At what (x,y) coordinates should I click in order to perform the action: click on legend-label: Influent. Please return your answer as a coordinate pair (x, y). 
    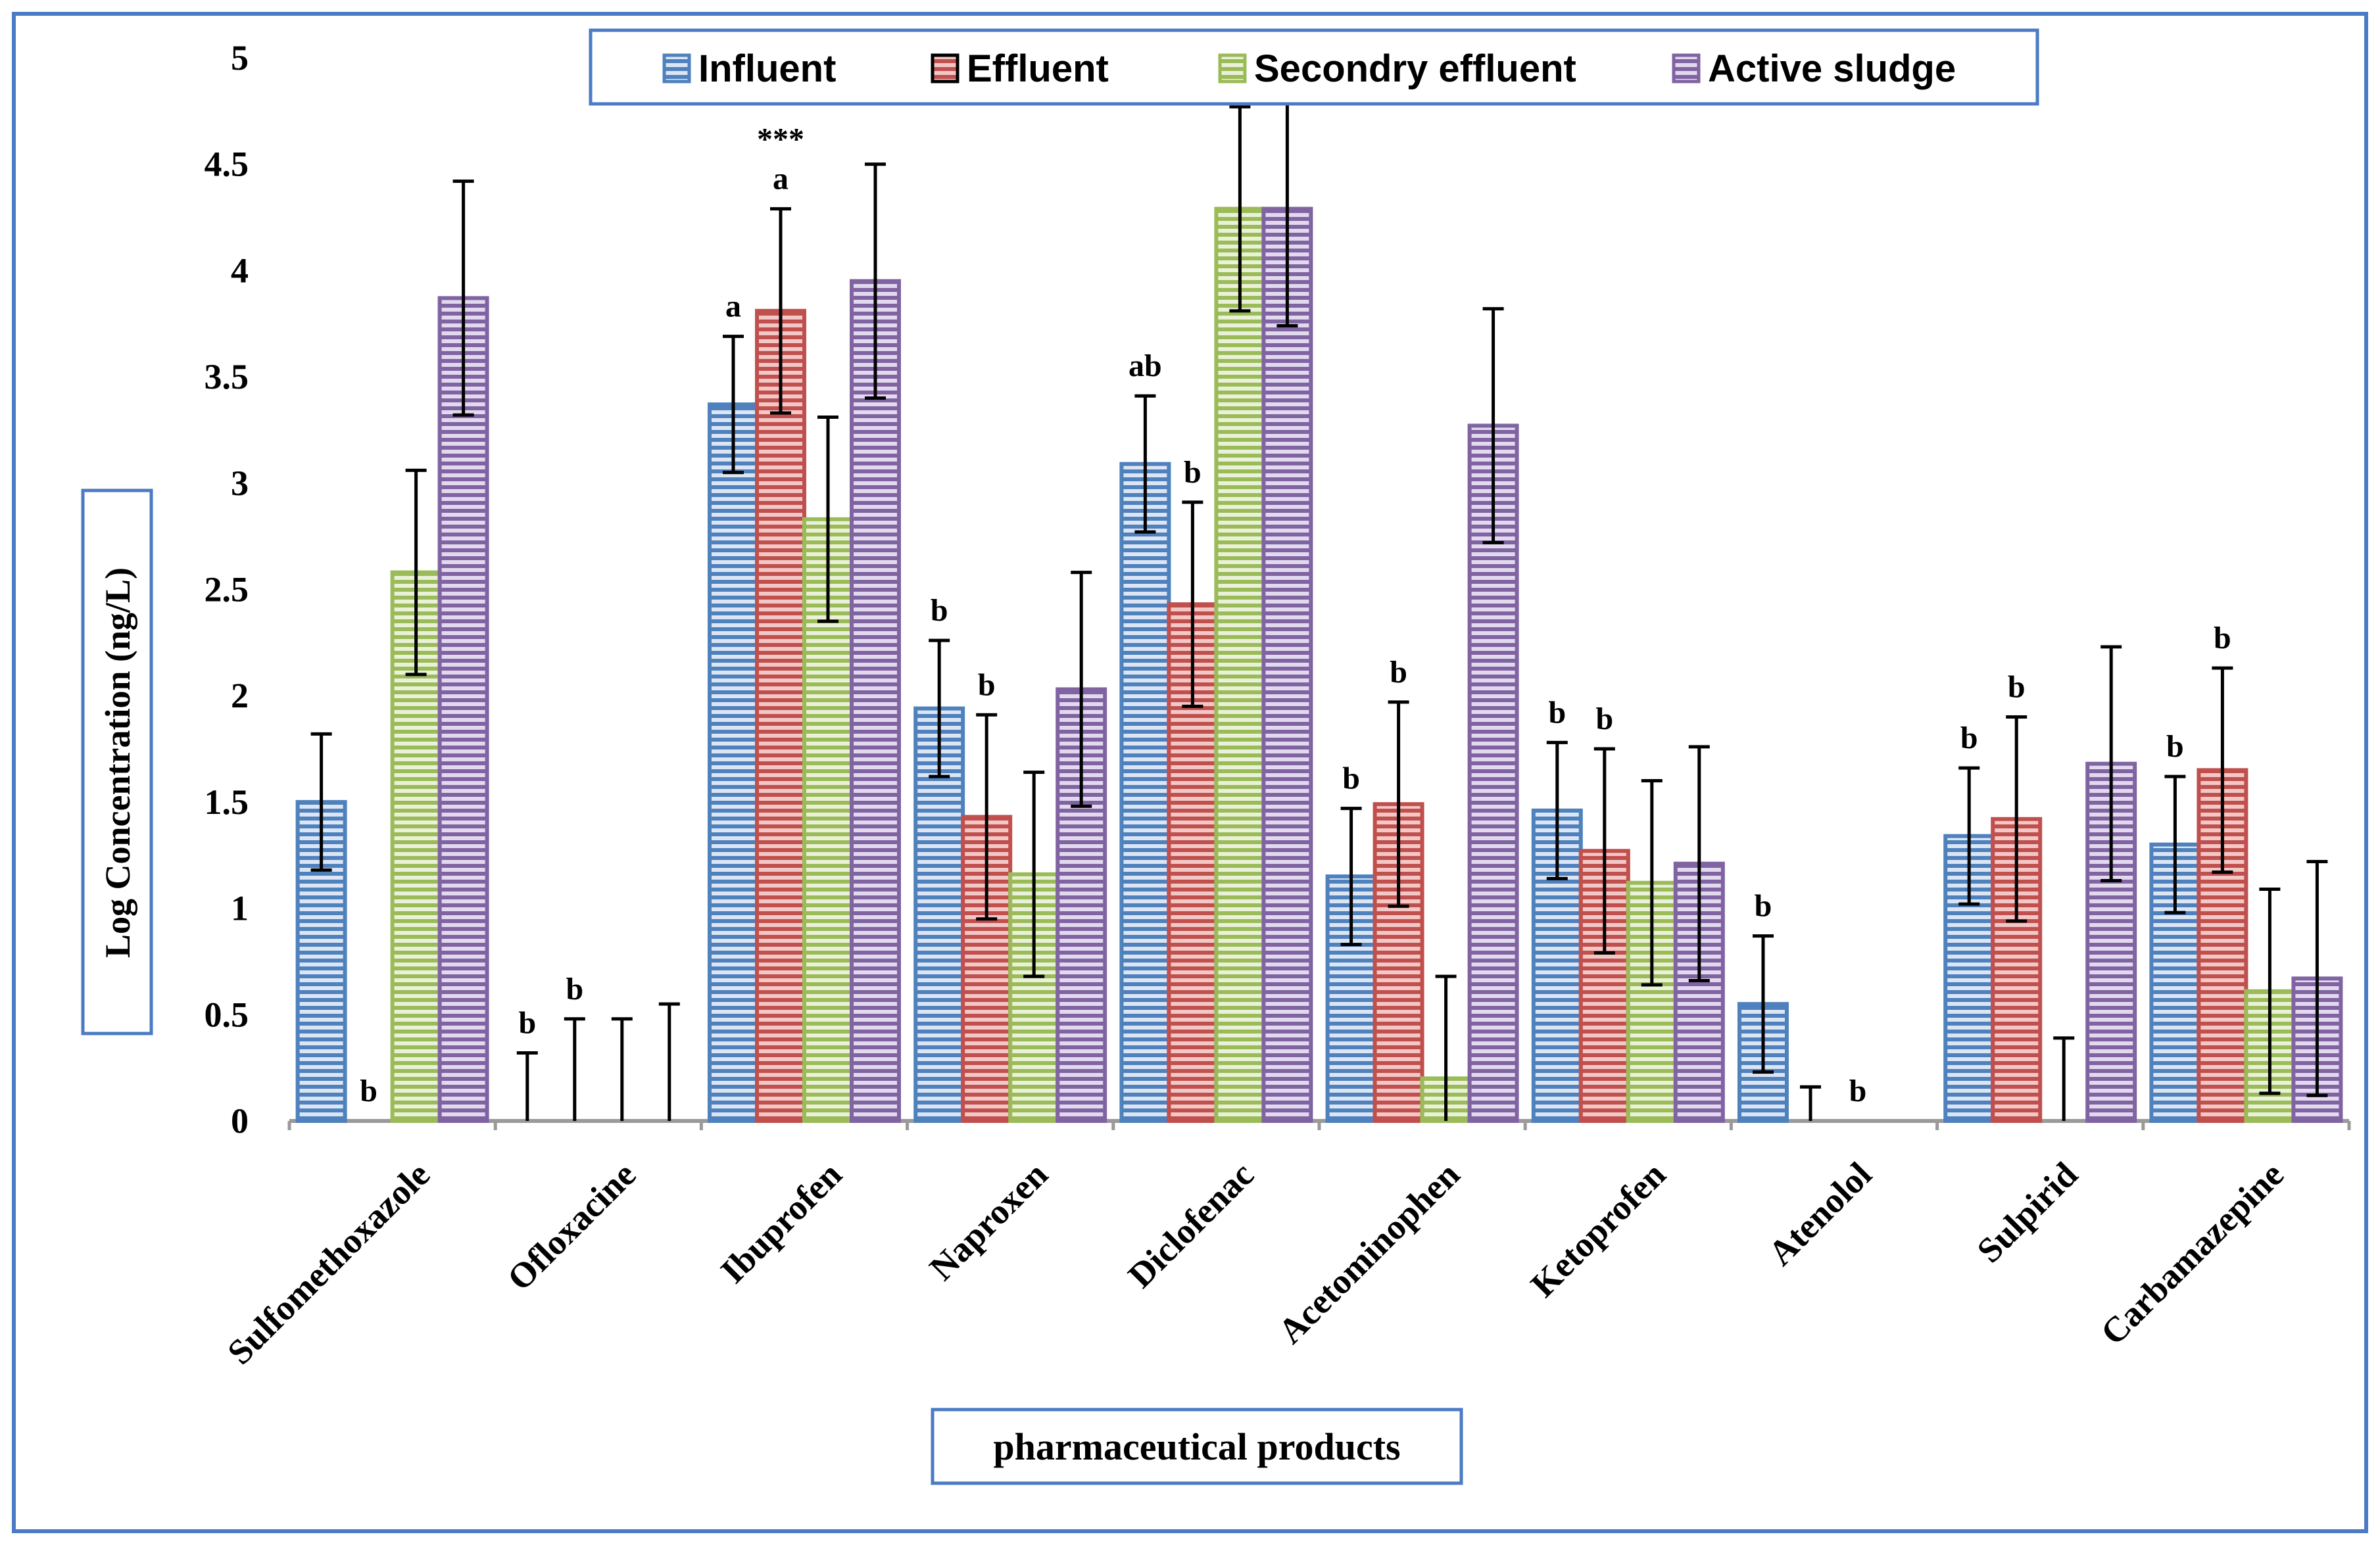
    Looking at the image, I should click on (767, 68).